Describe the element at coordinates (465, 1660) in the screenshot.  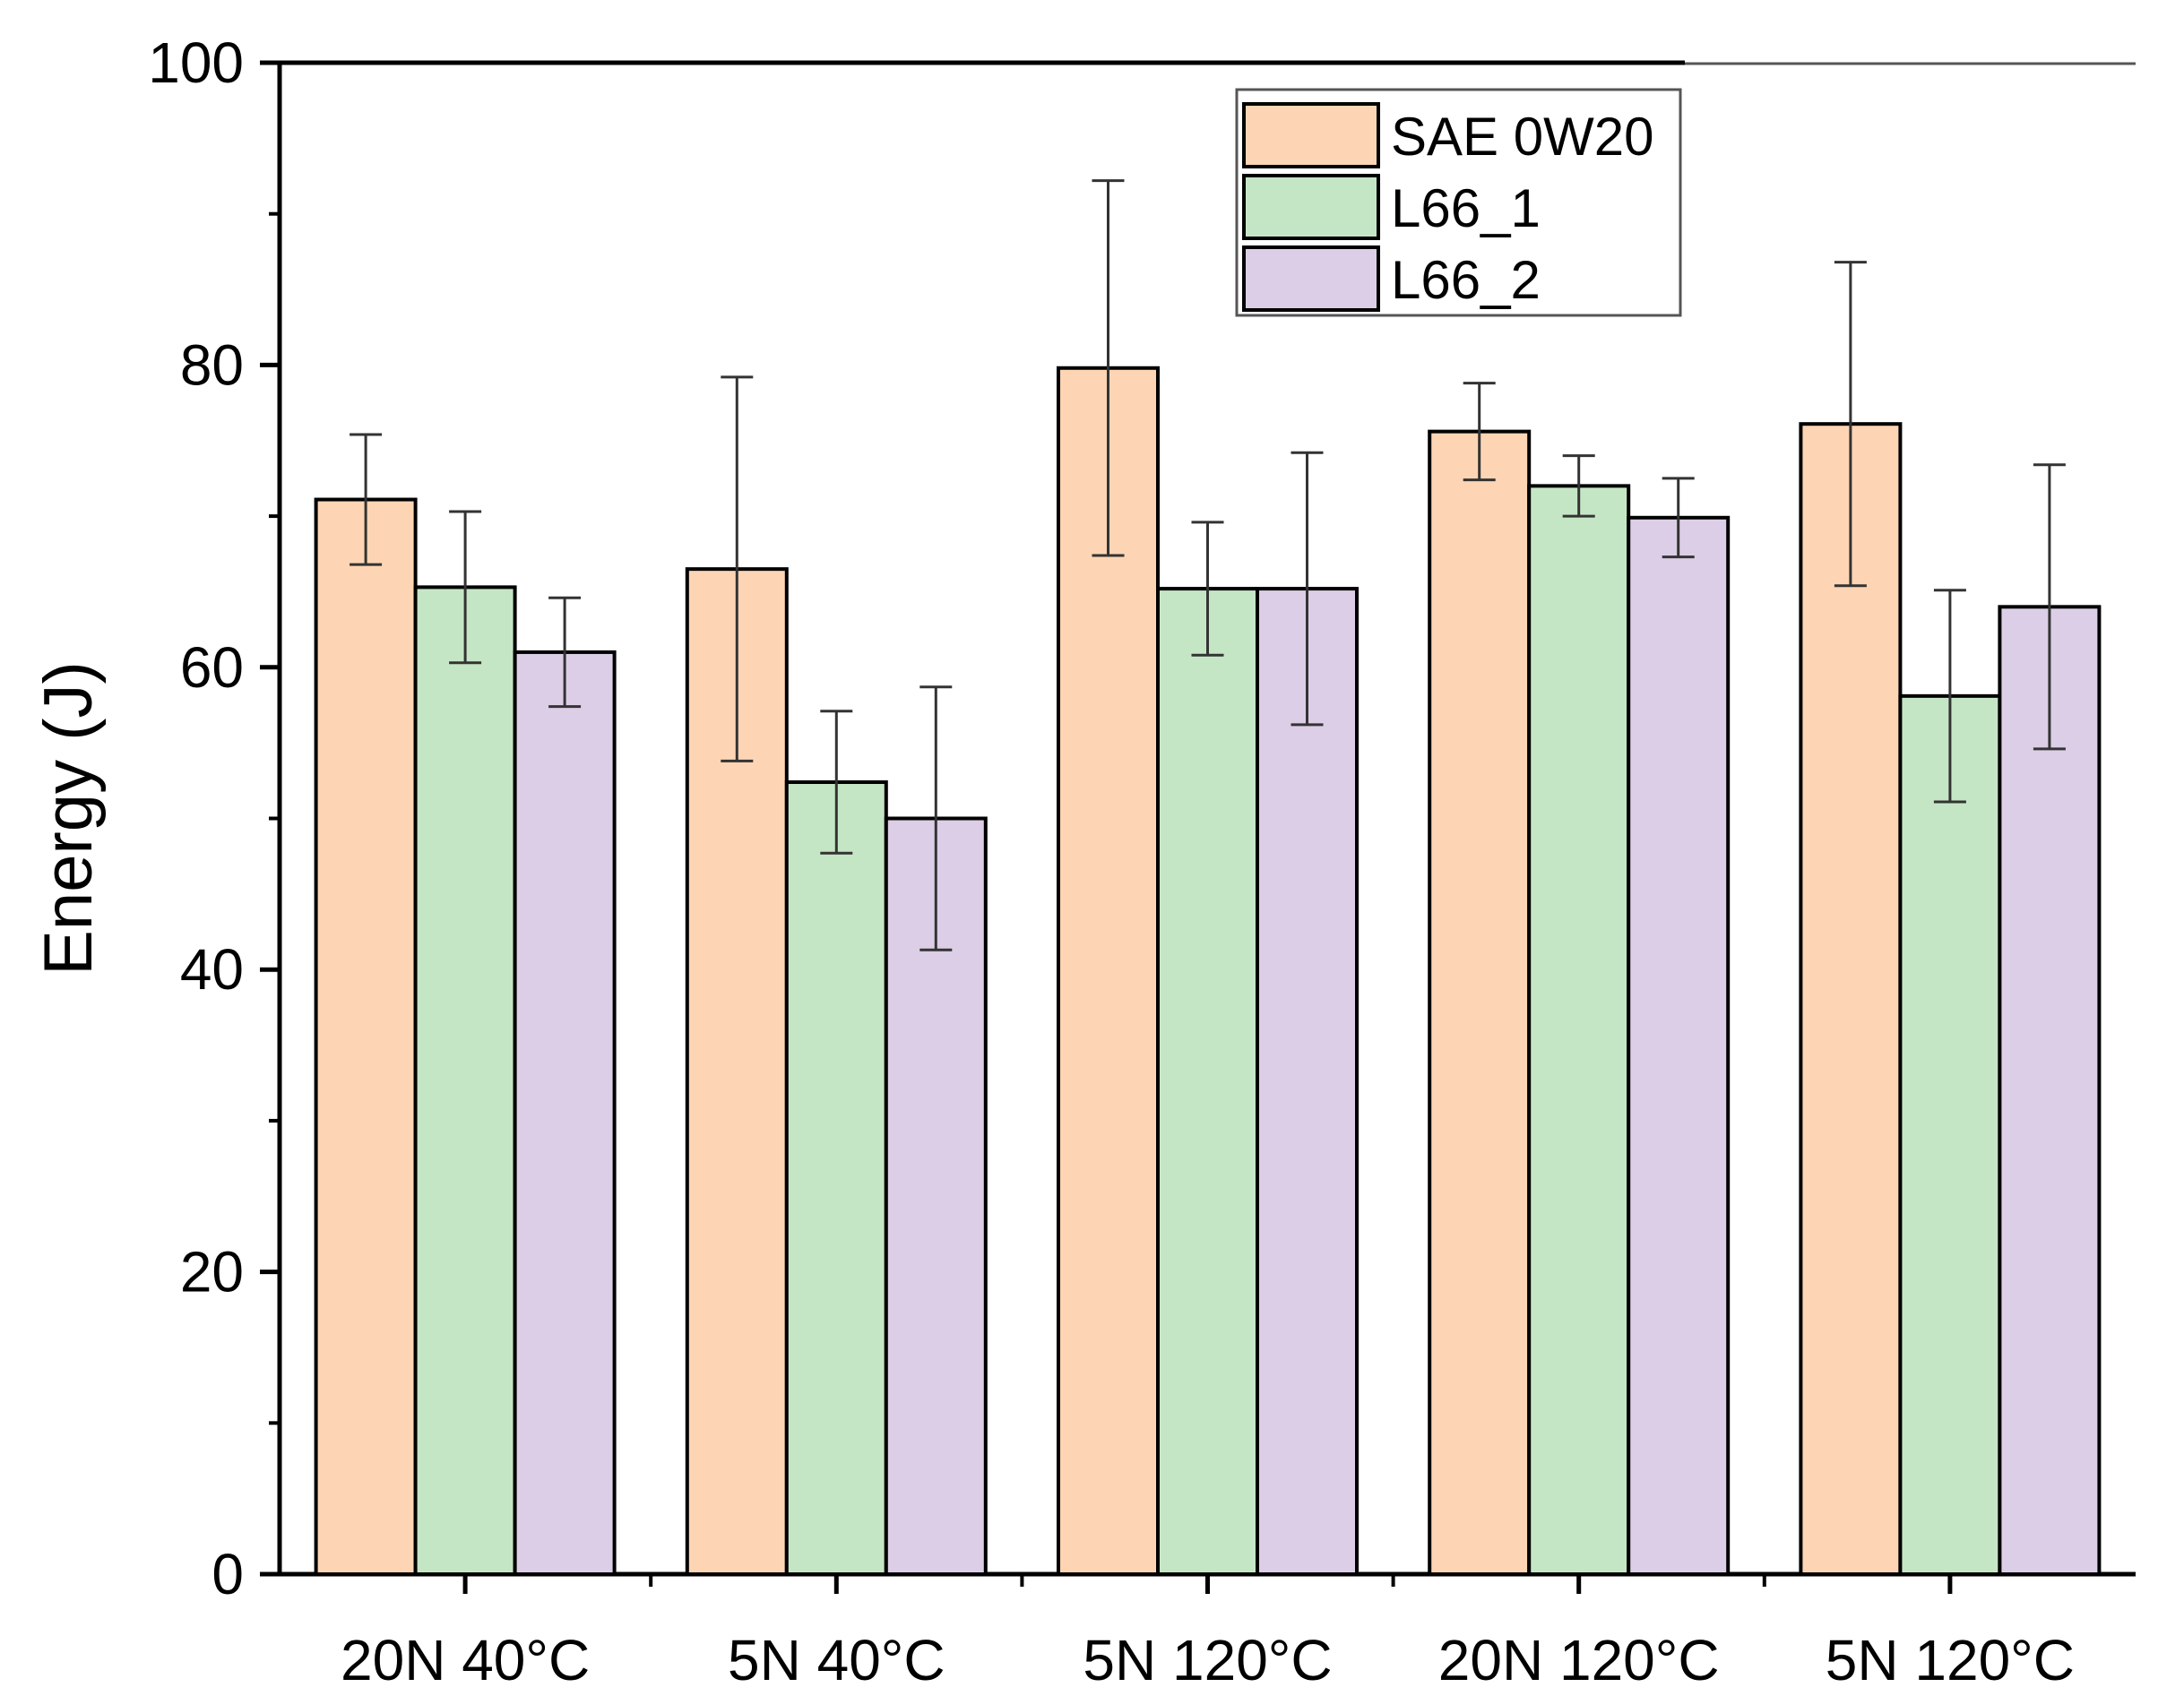
I see `x-tick-label: 20N 40°C` at that location.